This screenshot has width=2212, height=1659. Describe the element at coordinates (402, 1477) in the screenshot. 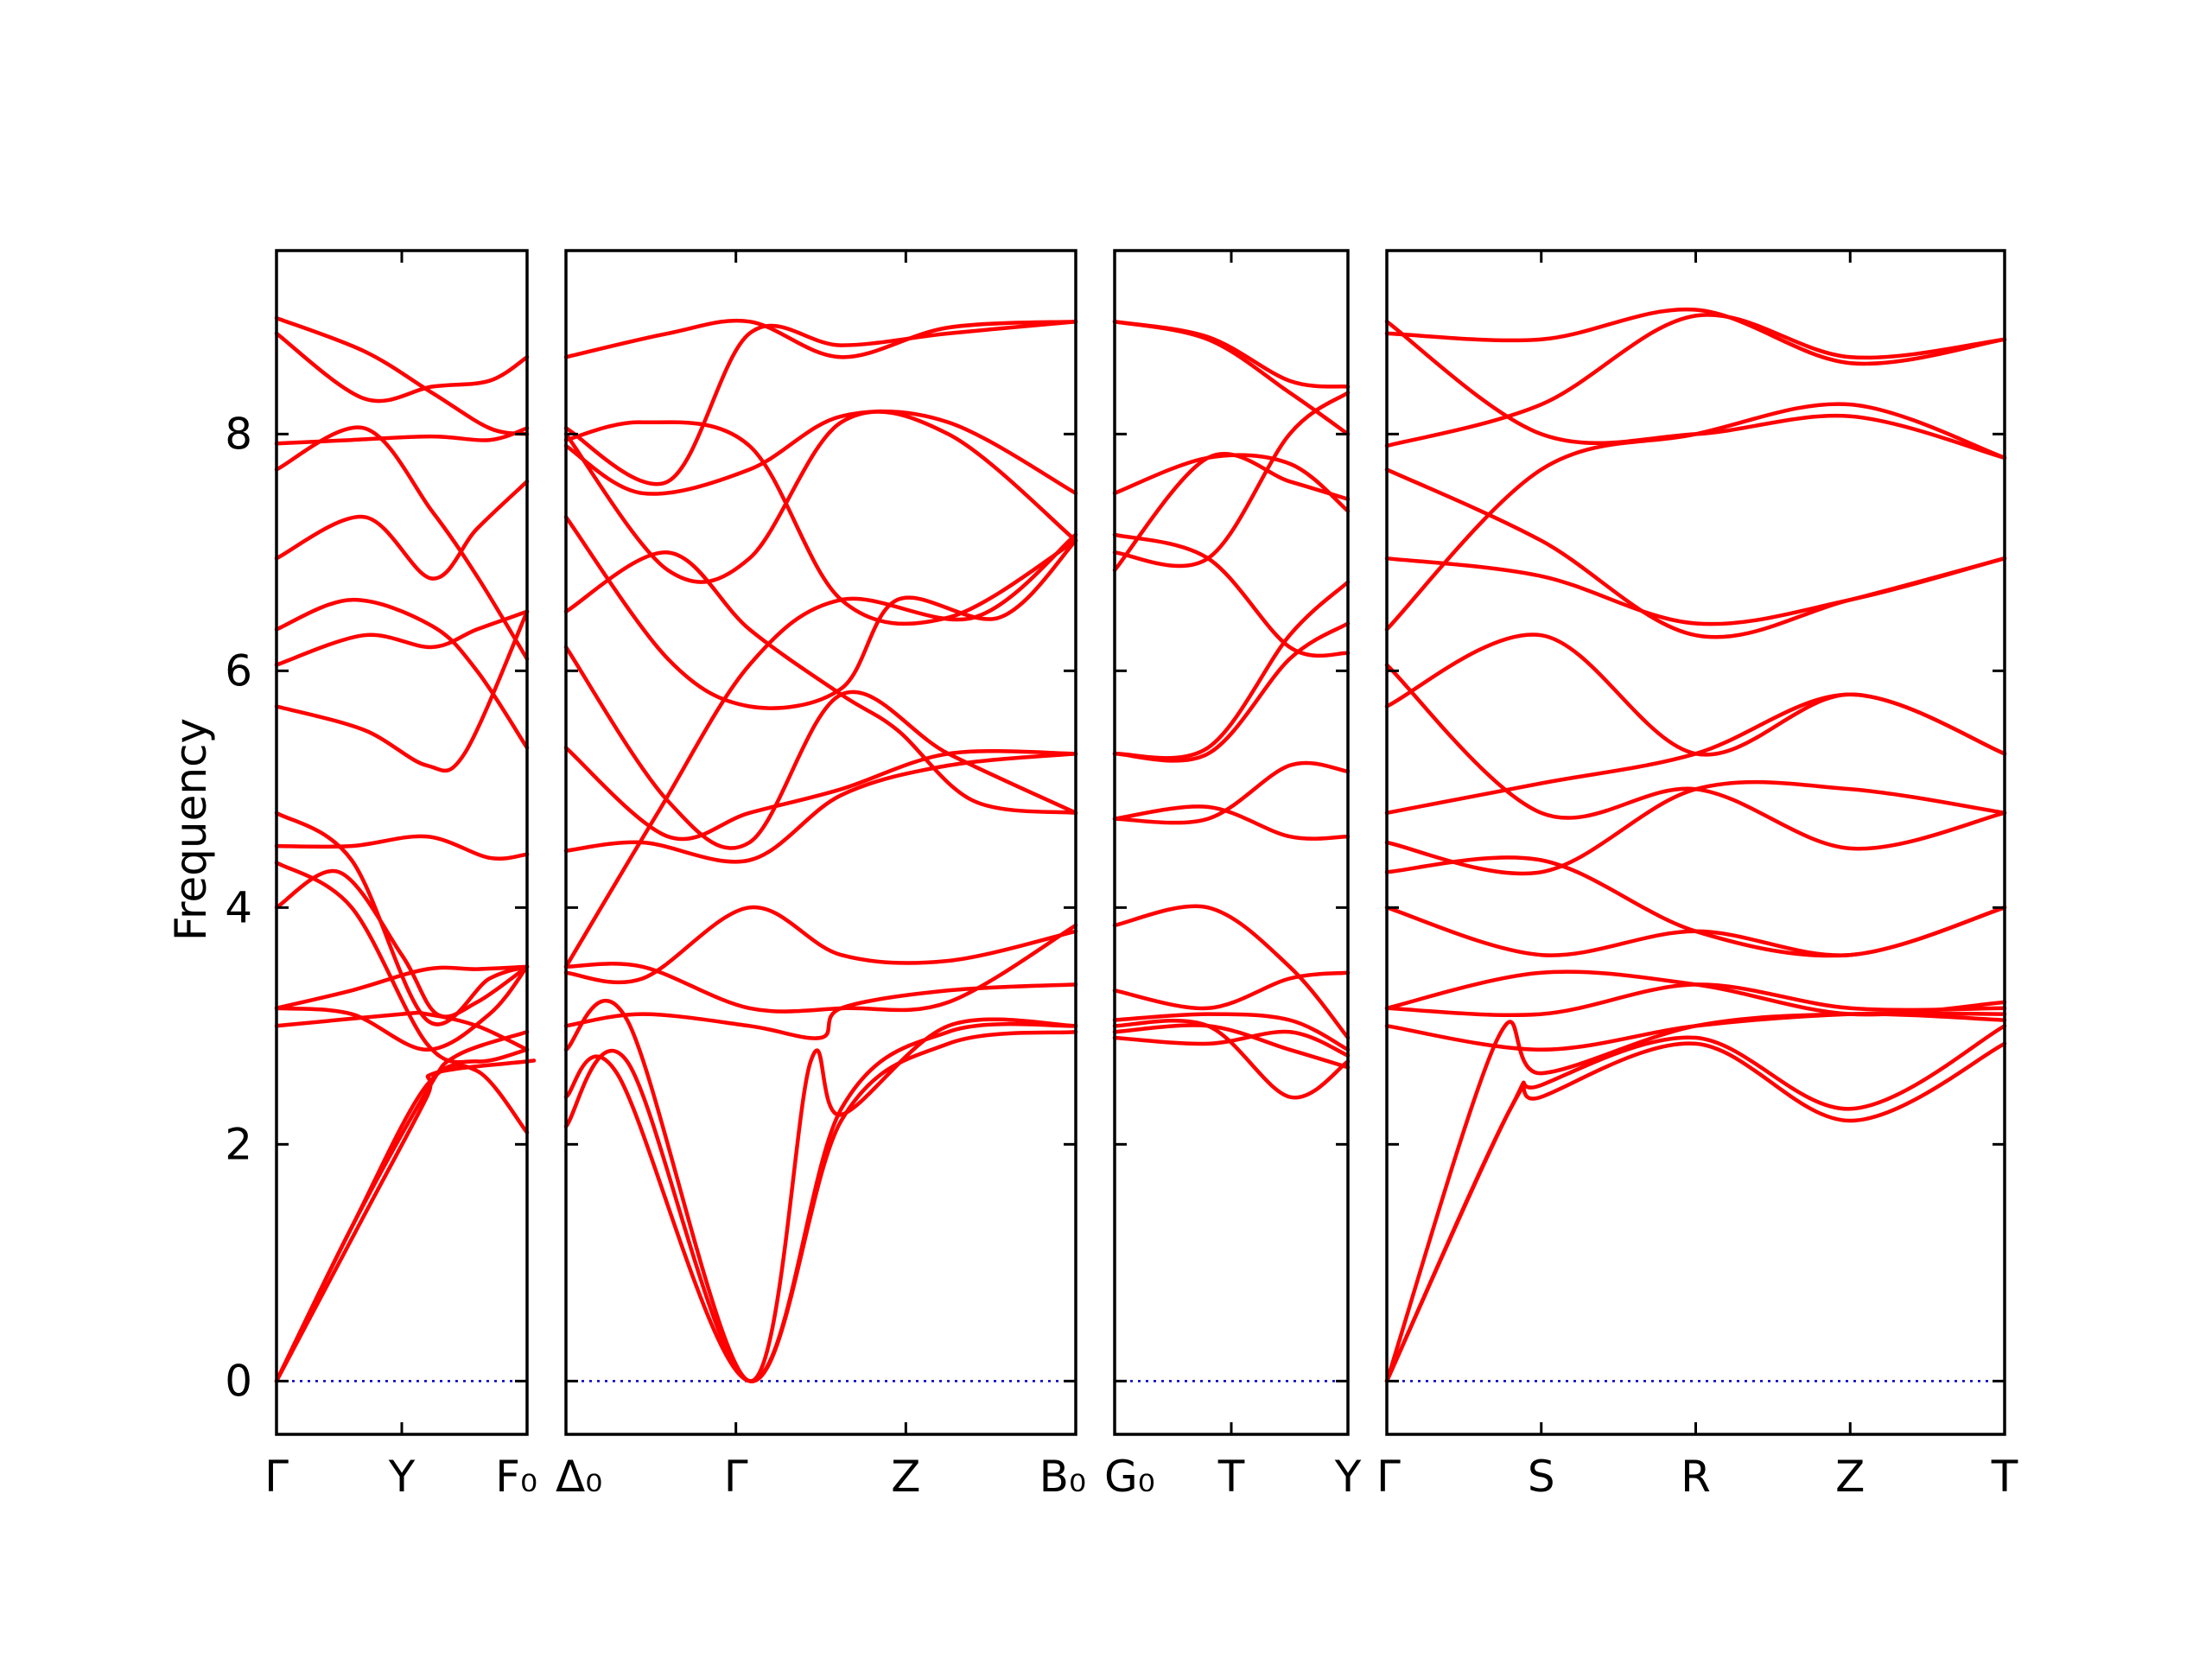

I see `x-tick-label-1-1: Y` at that location.